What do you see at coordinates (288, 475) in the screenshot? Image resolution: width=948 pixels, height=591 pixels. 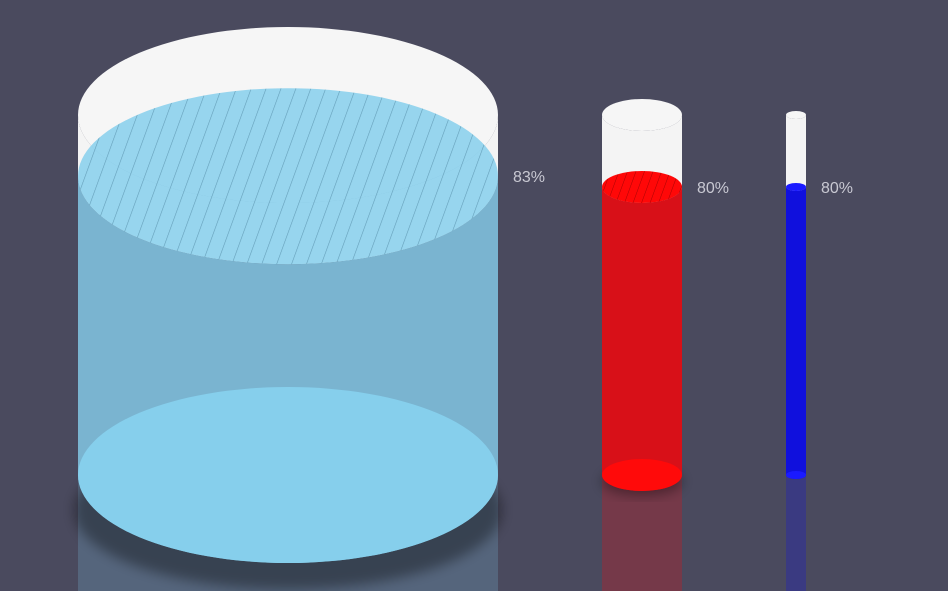 I see `gauge-1-liquid-bottom` at bounding box center [288, 475].